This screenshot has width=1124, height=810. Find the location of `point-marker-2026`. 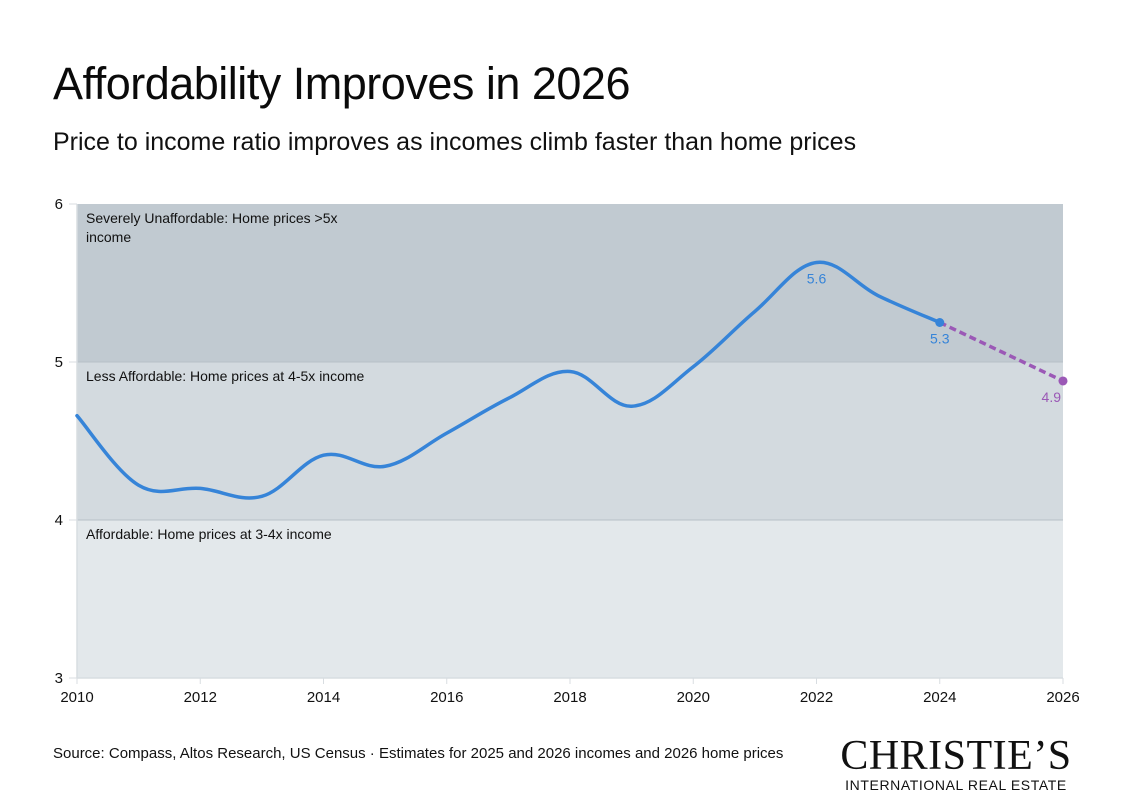

point-marker-2026 is located at coordinates (1063, 381).